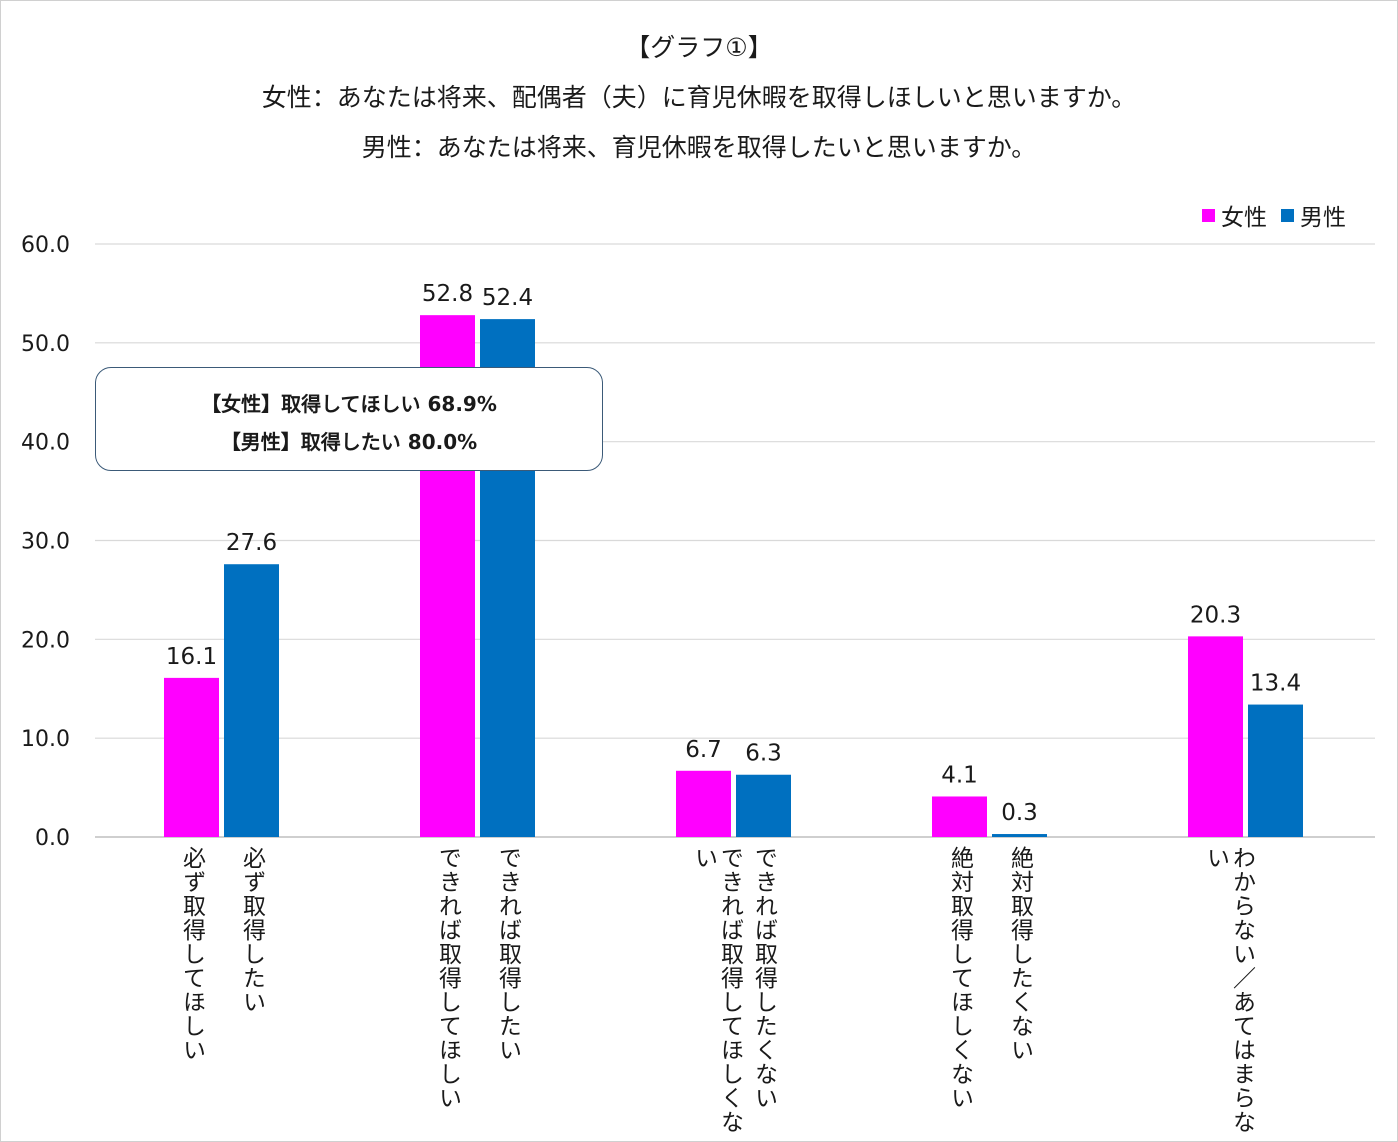 The height and width of the screenshot is (1142, 1398). What do you see at coordinates (45, 542) in the screenshot?
I see `y-tick-label: 30.0` at bounding box center [45, 542].